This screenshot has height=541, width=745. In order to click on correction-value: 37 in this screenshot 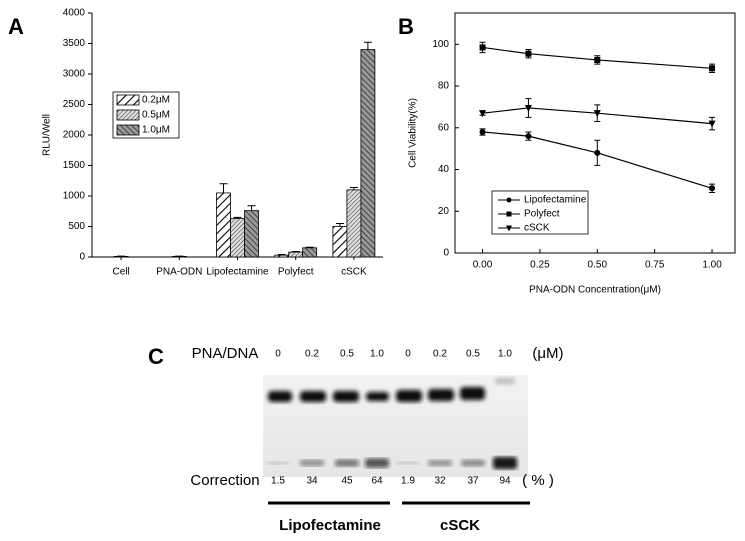, I will do `click(473, 481)`.